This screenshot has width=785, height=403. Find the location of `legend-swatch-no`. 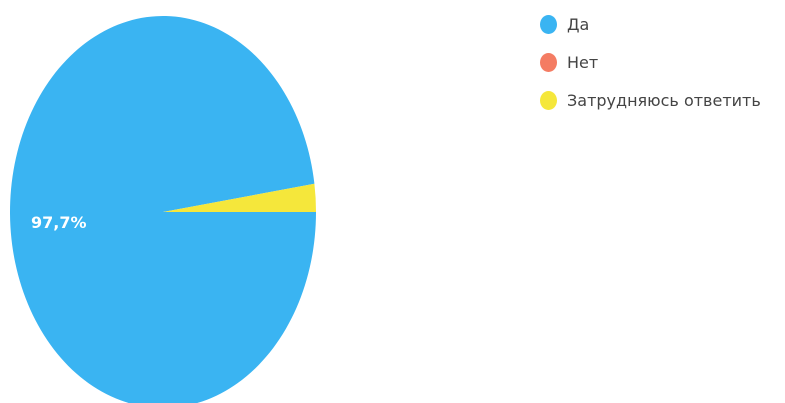

legend-swatch-no is located at coordinates (548, 62).